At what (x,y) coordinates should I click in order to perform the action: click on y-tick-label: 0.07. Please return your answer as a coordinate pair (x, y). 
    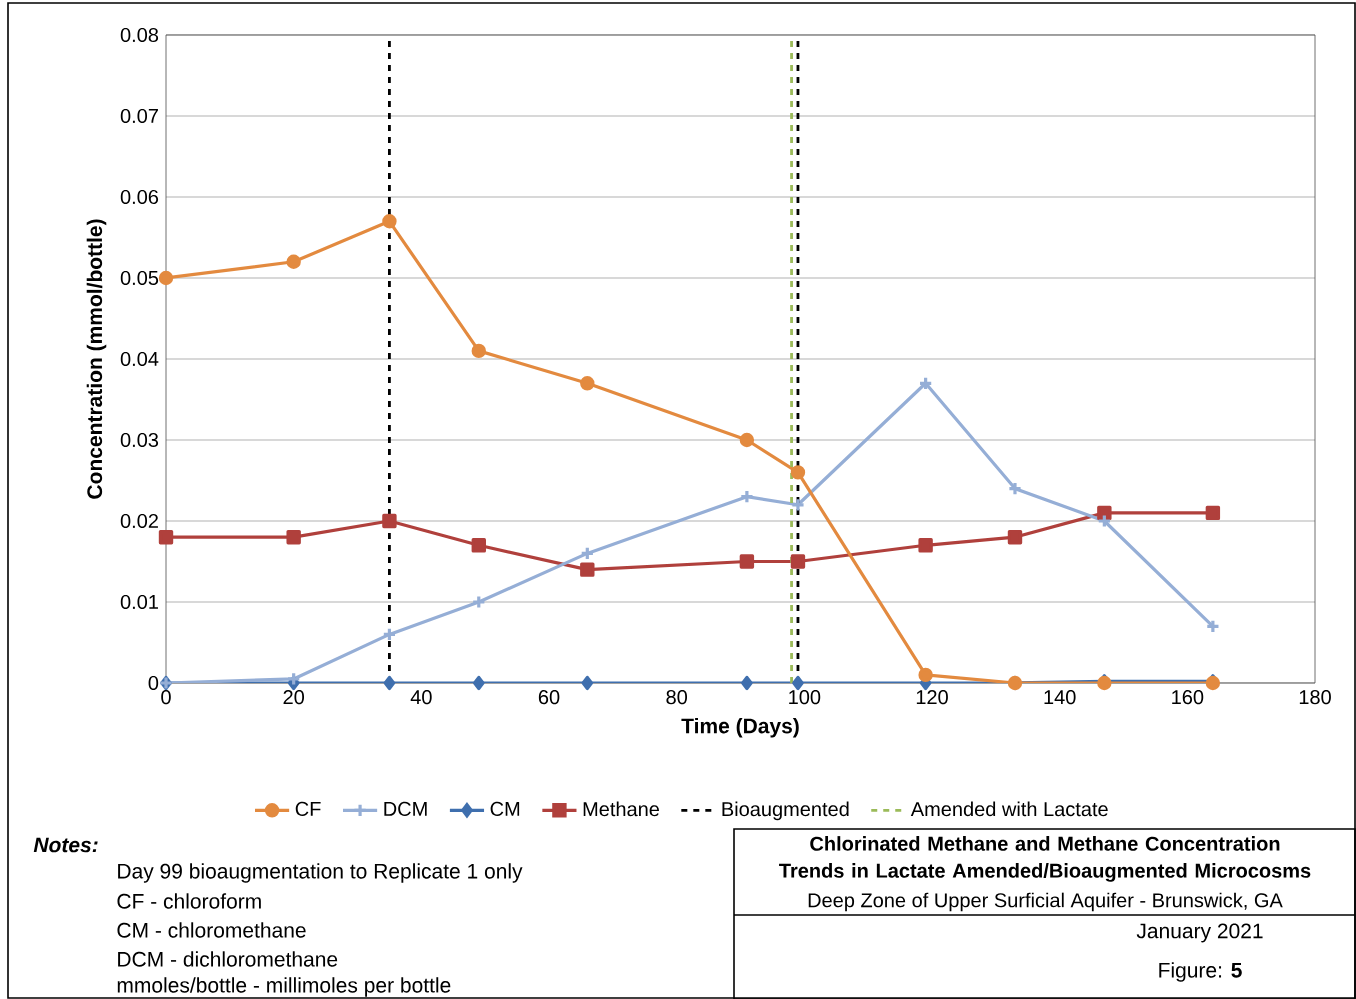
    Looking at the image, I should click on (139, 116).